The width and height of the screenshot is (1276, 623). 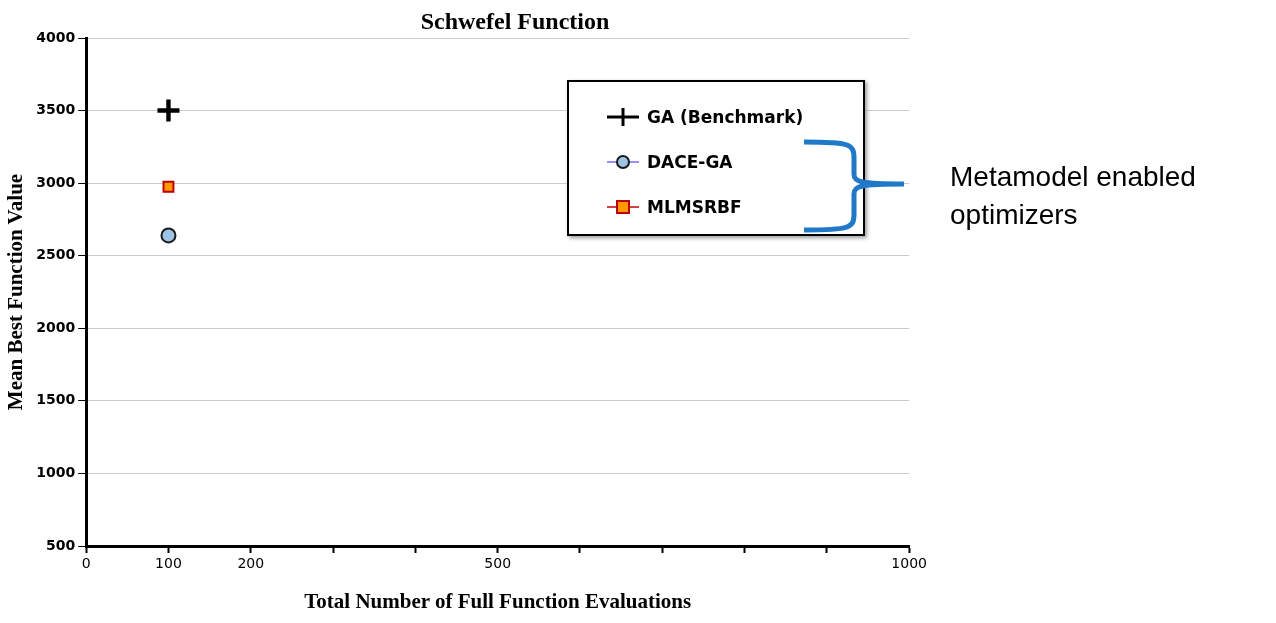 I want to click on x-tick-label: 200, so click(x=251, y=563).